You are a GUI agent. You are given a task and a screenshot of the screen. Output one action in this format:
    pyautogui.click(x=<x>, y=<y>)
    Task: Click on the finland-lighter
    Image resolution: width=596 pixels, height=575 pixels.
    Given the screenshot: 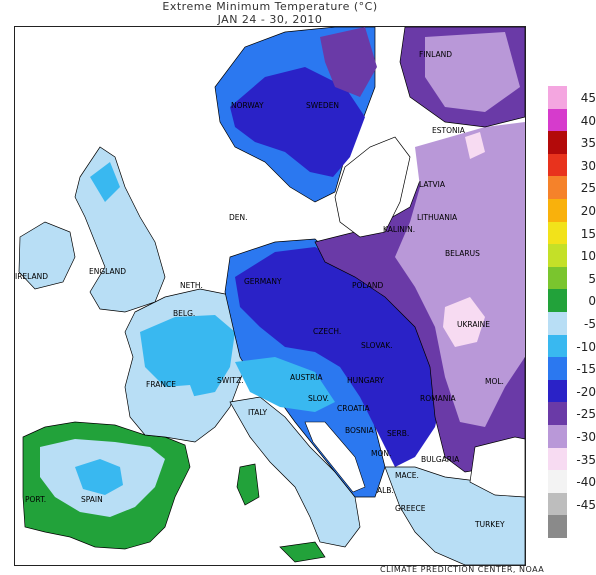 What is the action you would take?
    pyautogui.click(x=472, y=72)
    